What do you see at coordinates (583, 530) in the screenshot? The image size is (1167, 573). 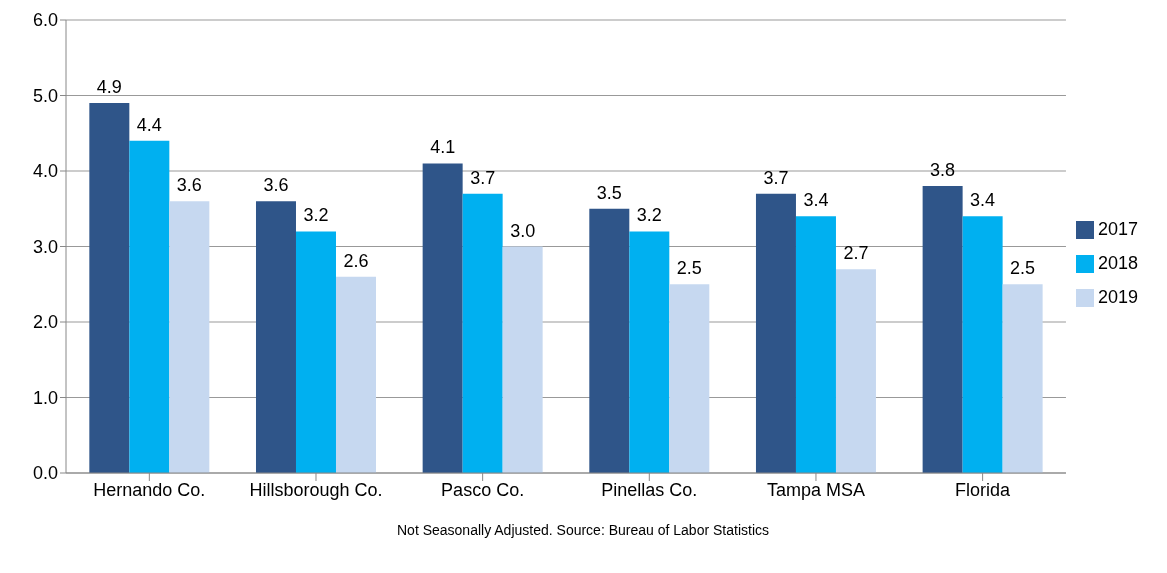 I see `text: Not Seasonally Adjusted. Source: Bureau of Labor Statistics` at bounding box center [583, 530].